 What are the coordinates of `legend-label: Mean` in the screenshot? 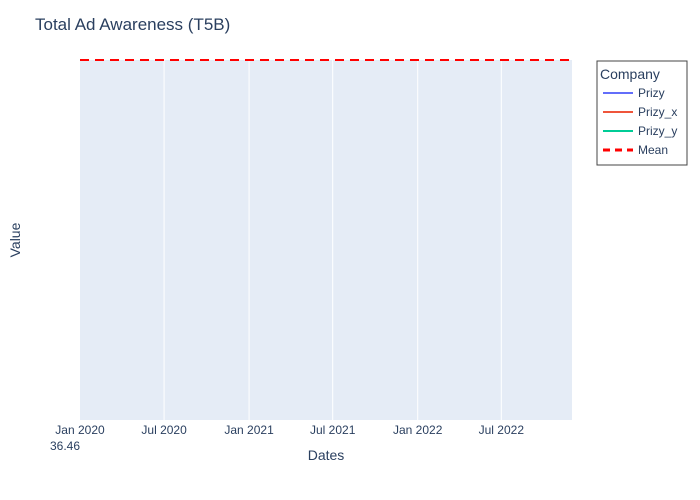 It's located at (653, 150).